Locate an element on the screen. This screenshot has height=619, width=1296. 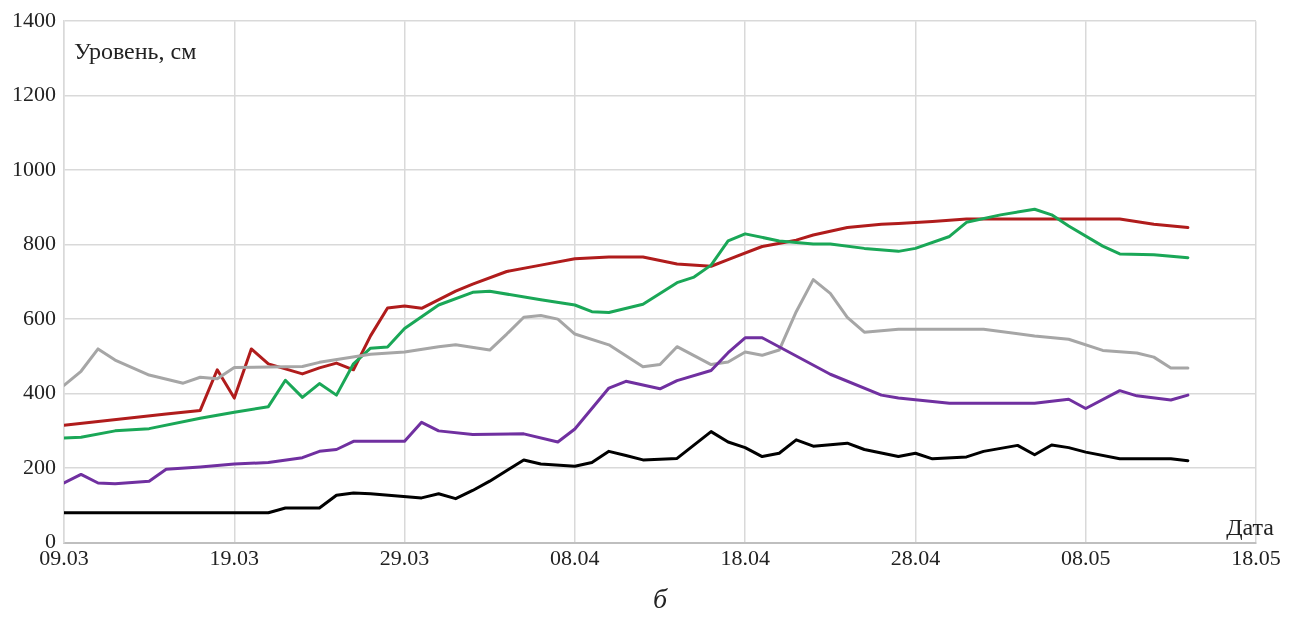
x-tick-label: 18.04 is located at coordinates (745, 557).